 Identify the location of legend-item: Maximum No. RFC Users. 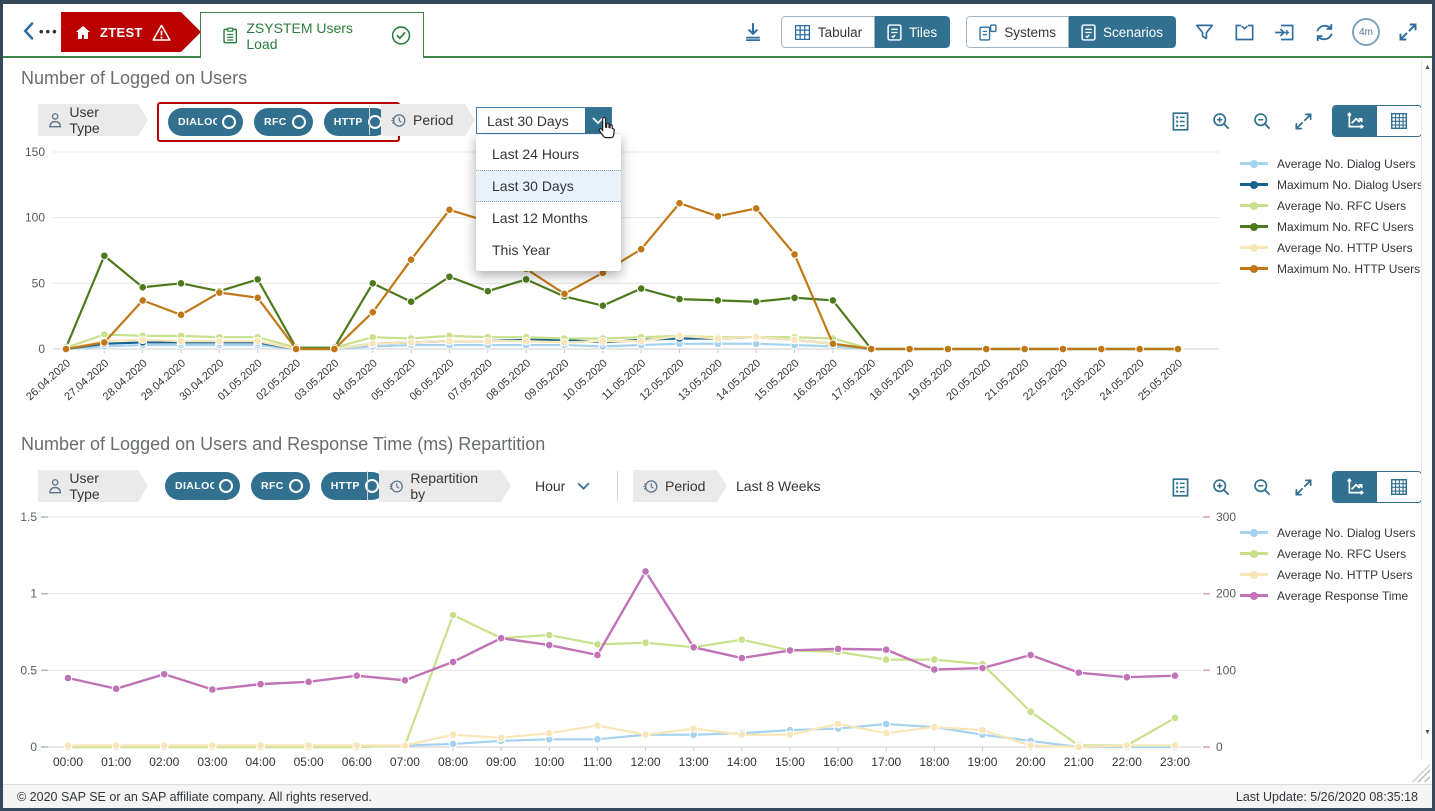
(1331, 226).